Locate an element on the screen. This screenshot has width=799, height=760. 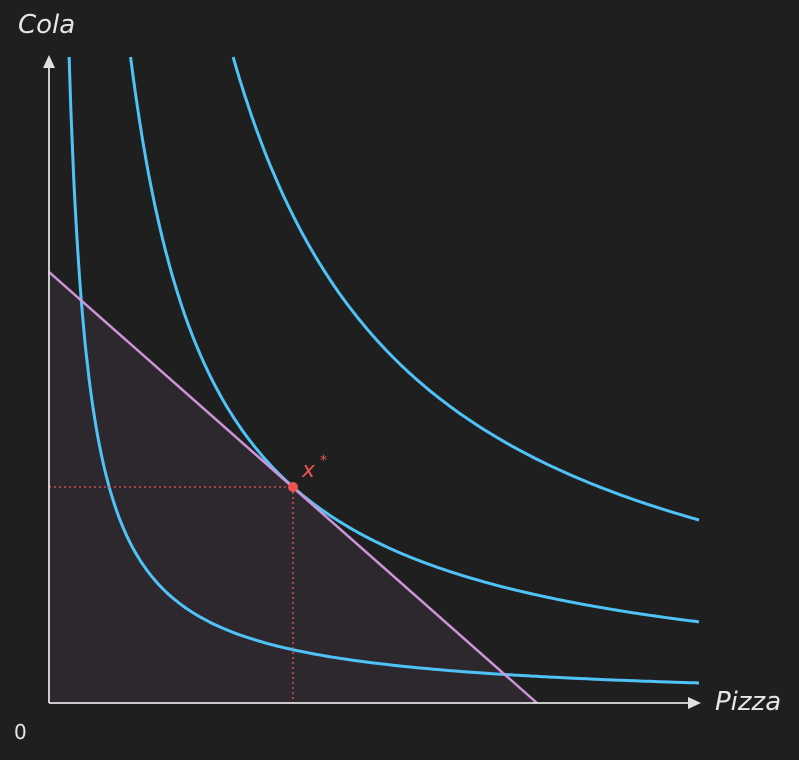
optimum-superscript: * is located at coordinates (323, 461).